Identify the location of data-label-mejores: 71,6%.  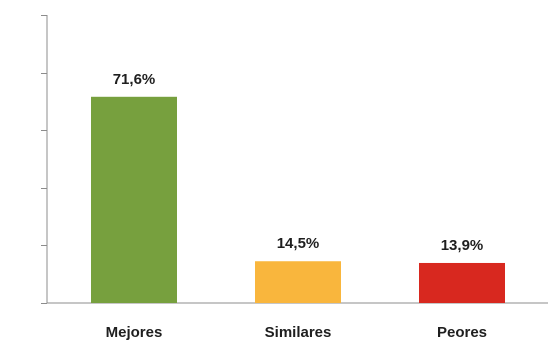
(134, 79).